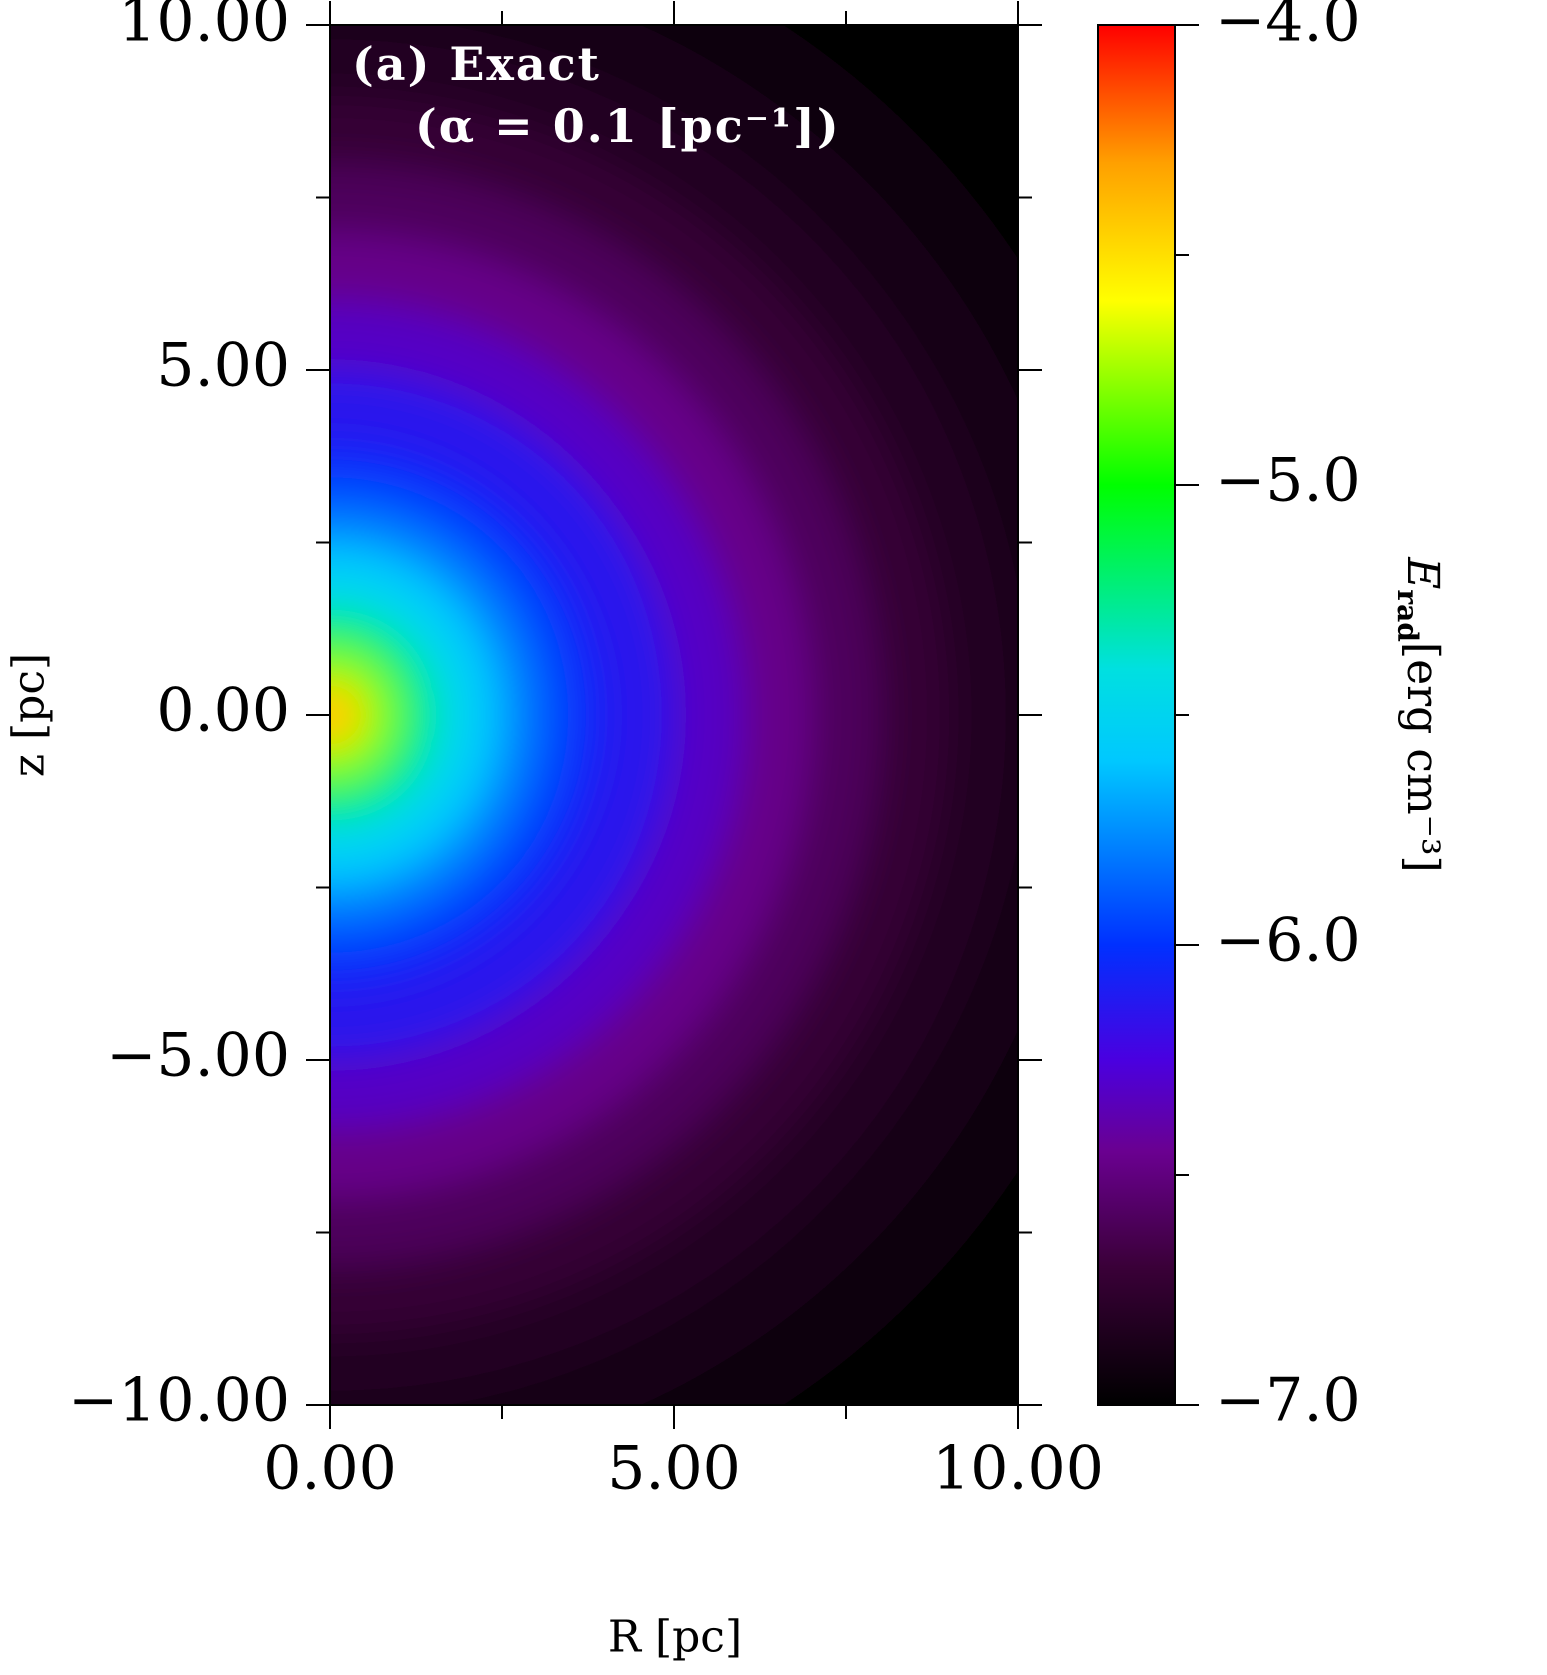 This screenshot has width=1547, height=1675. Describe the element at coordinates (628, 126) in the screenshot. I see `subtitle: (α = 0.1 [pc⁻¹])` at that location.